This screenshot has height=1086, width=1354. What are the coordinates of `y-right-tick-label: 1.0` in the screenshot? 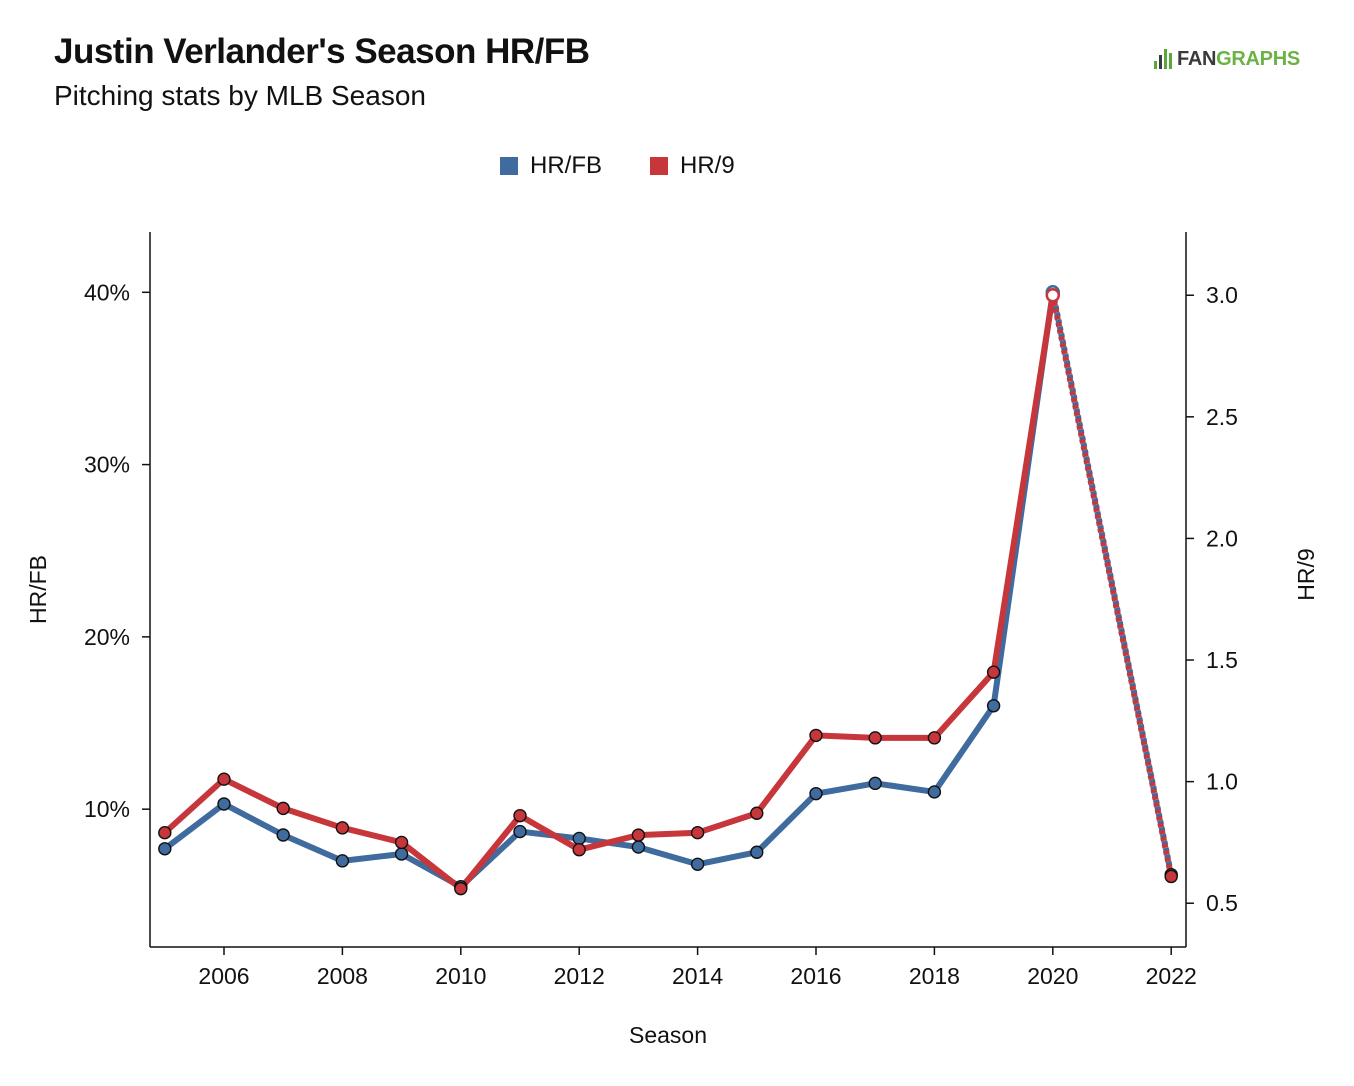 It's located at (1222, 782).